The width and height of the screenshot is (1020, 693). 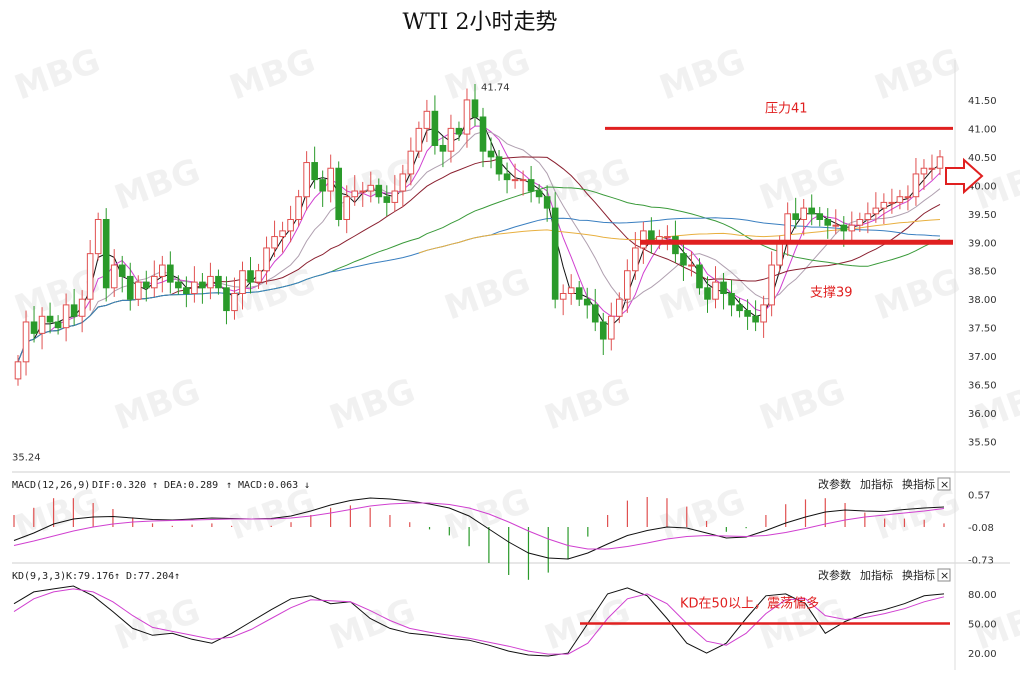 I want to click on kd-close-icon, so click(x=944, y=575).